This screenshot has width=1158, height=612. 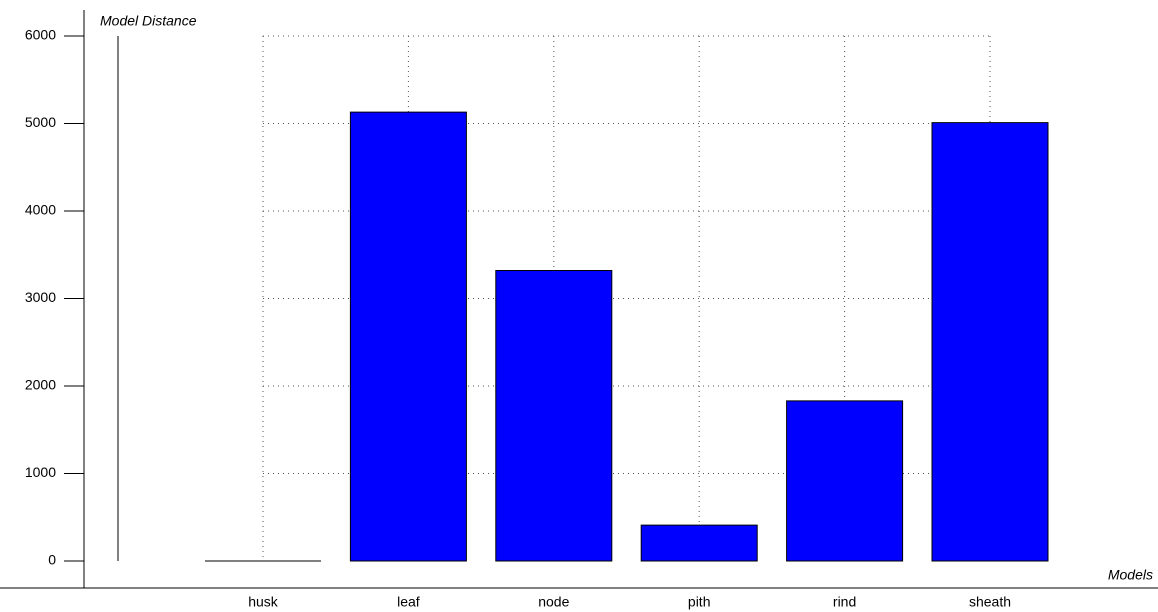 What do you see at coordinates (40, 472) in the screenshot?
I see `y-tick-label: 1000` at bounding box center [40, 472].